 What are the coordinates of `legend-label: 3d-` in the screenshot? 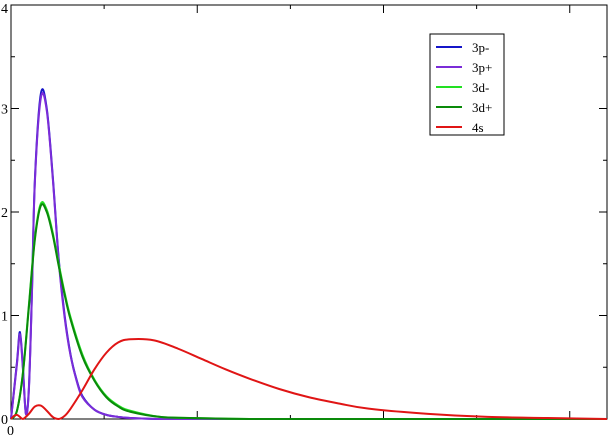 It's located at (480, 87).